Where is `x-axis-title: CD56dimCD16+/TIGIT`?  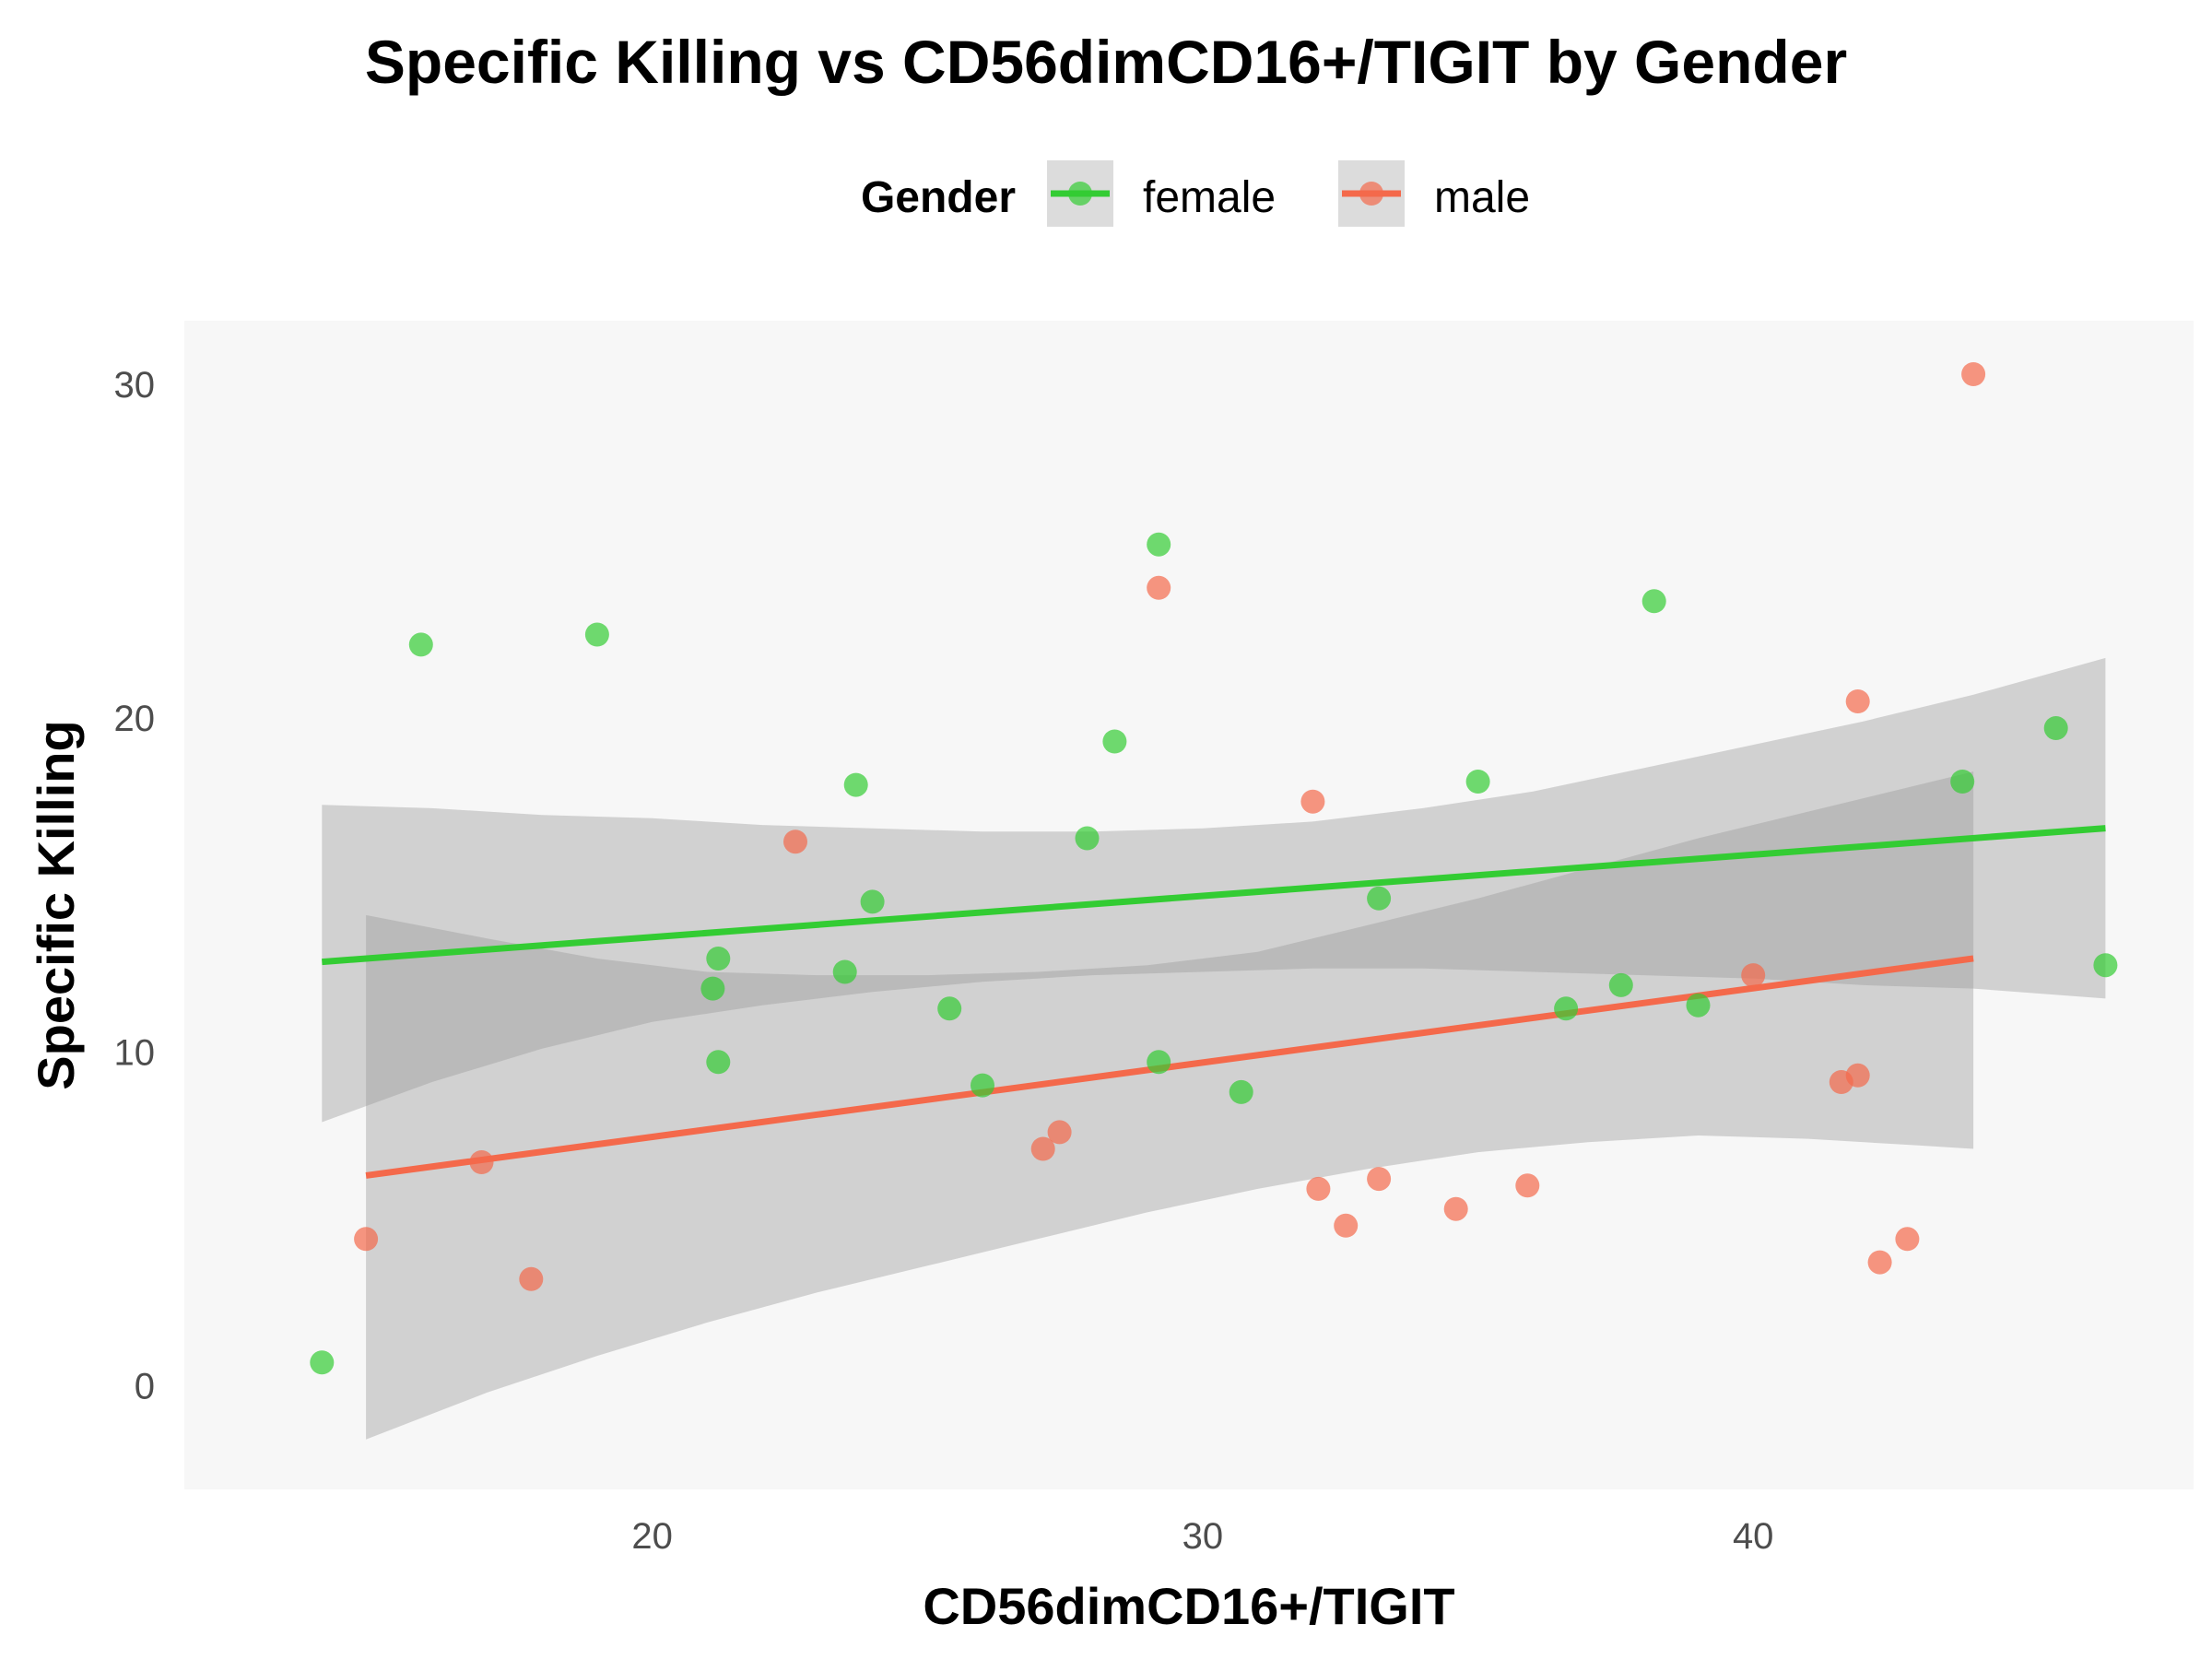 x-axis-title: CD56dimCD16+/TIGIT is located at coordinates (1188, 1606).